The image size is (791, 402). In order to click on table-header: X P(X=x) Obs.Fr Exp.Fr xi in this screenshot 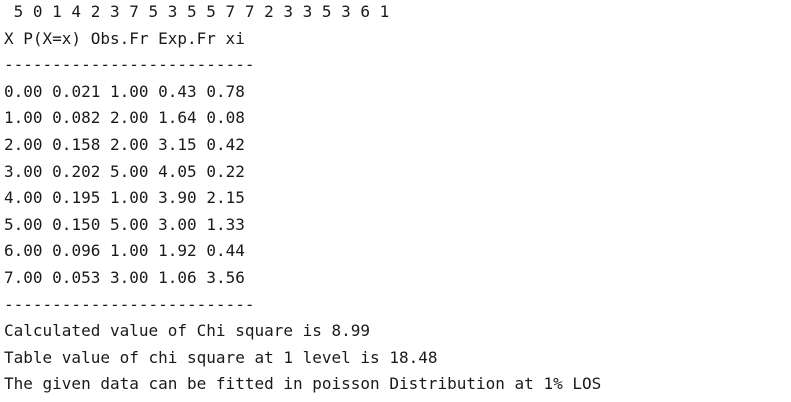, I will do `click(124, 38)`.